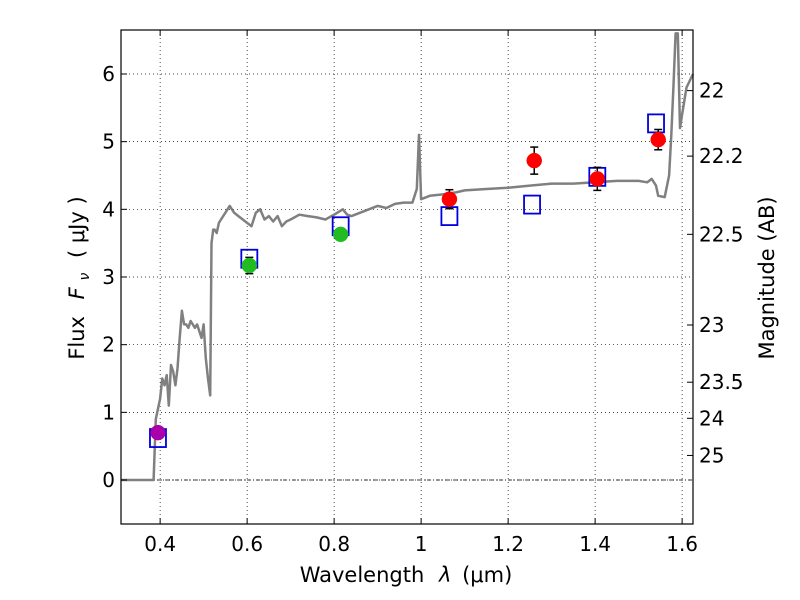 This screenshot has width=800, height=600. What do you see at coordinates (711, 455) in the screenshot?
I see `y2-tick-label: 25` at bounding box center [711, 455].